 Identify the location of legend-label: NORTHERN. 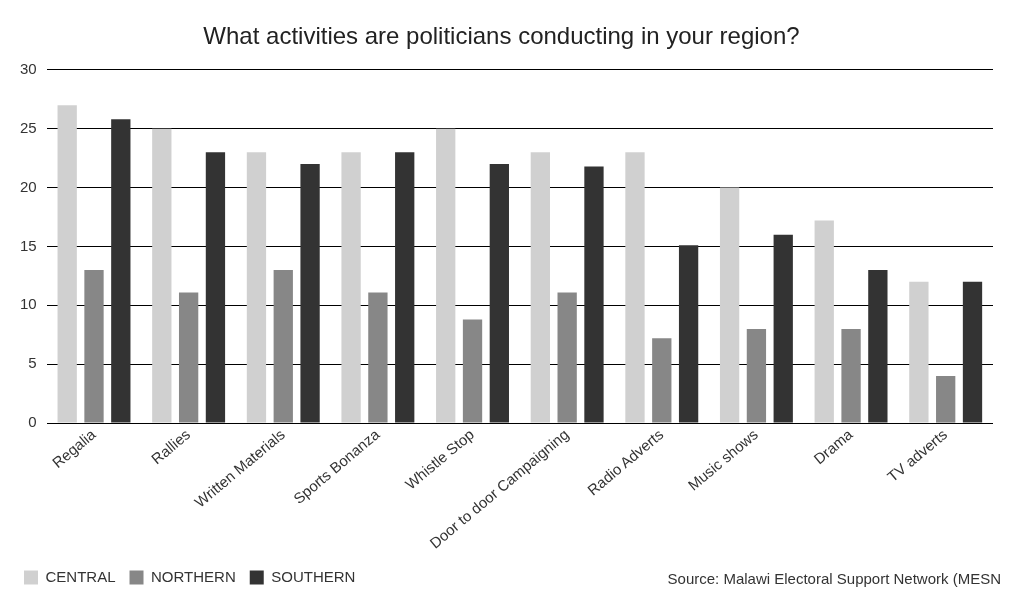
(193, 576).